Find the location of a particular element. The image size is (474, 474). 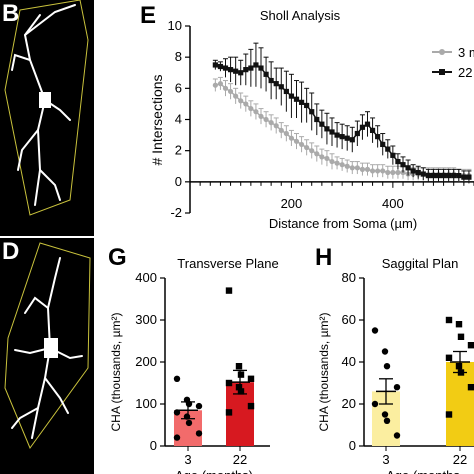

panel-label-h: H is located at coordinates (324, 257).